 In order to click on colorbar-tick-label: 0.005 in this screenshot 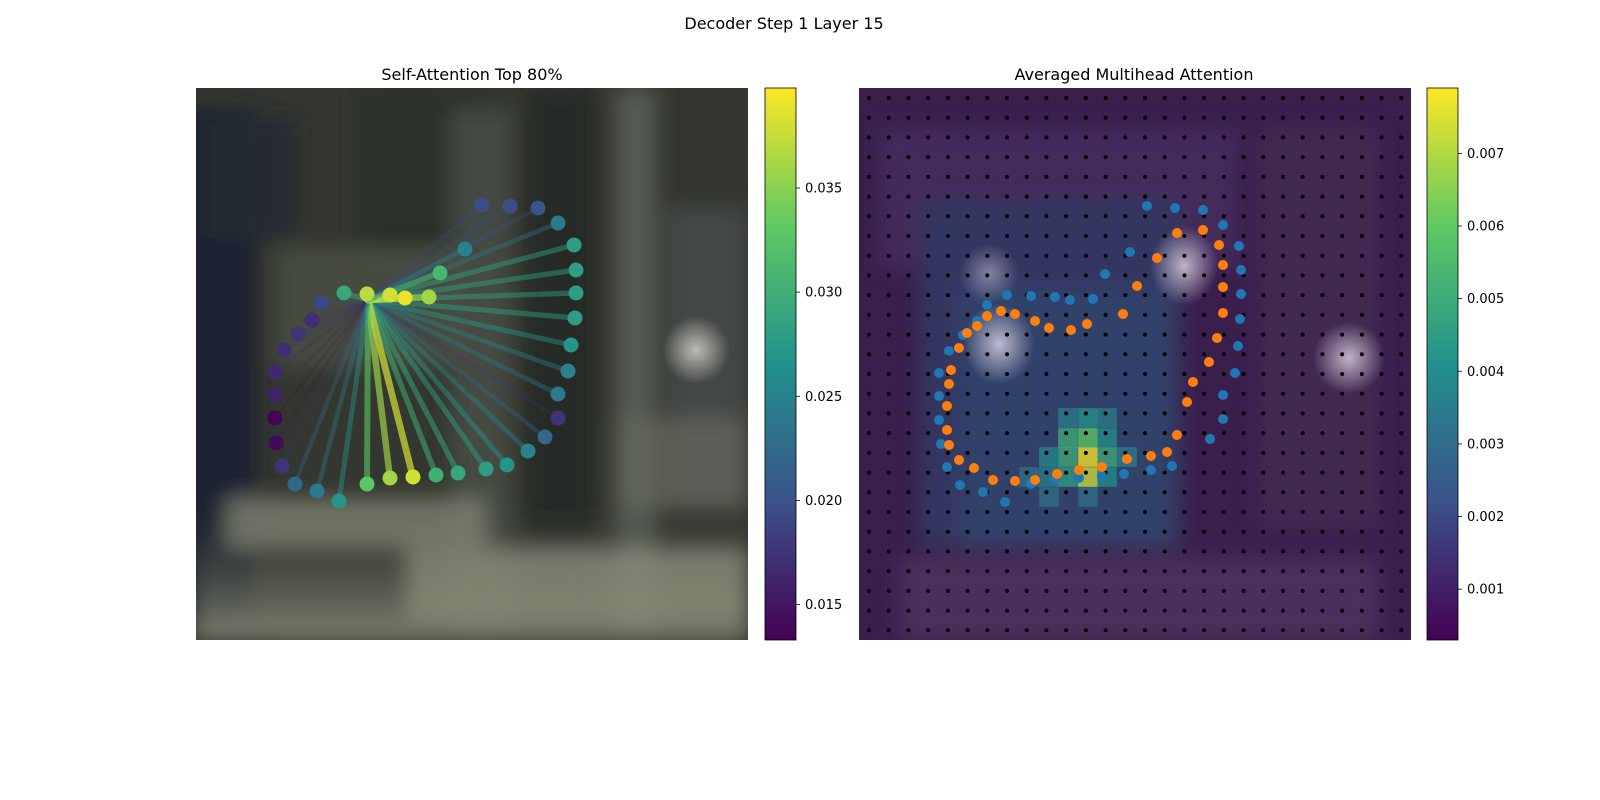, I will do `click(1485, 299)`.